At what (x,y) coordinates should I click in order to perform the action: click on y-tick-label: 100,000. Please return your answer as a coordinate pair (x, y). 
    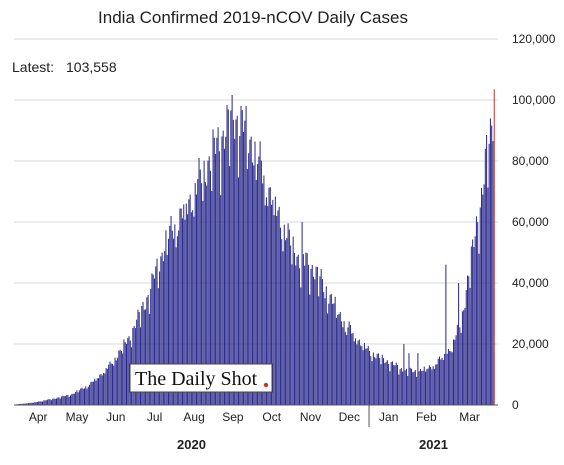
    Looking at the image, I should click on (534, 100).